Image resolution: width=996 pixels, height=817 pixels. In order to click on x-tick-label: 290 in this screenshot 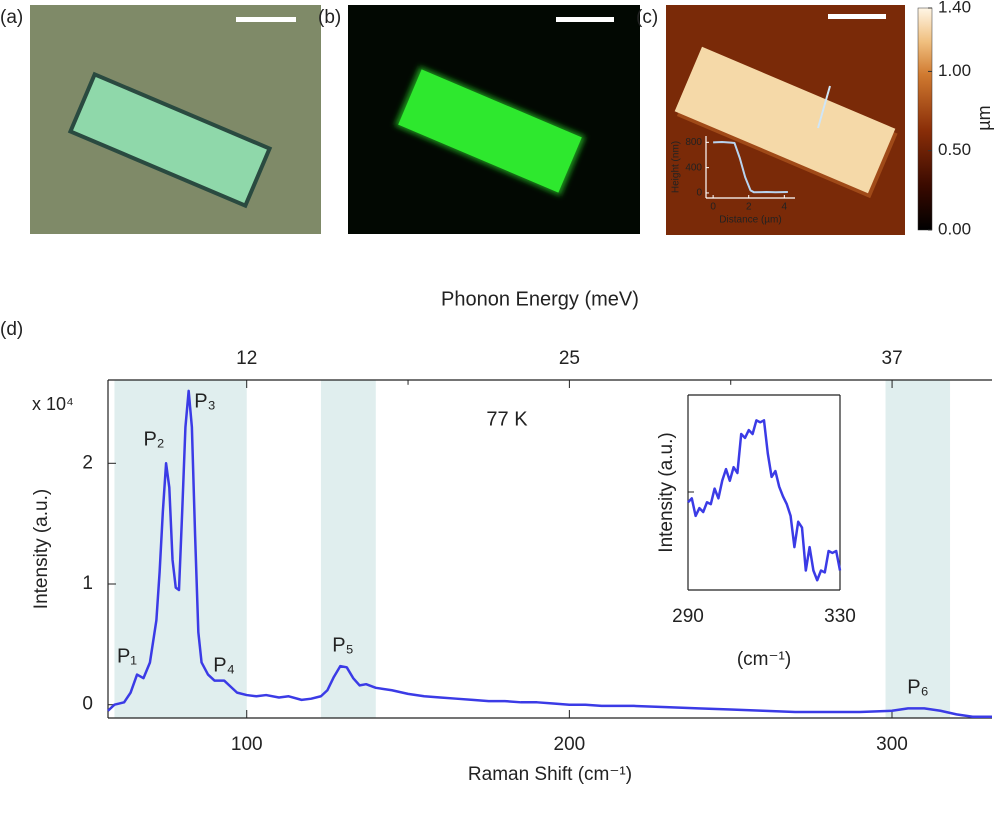, I will do `click(688, 616)`.